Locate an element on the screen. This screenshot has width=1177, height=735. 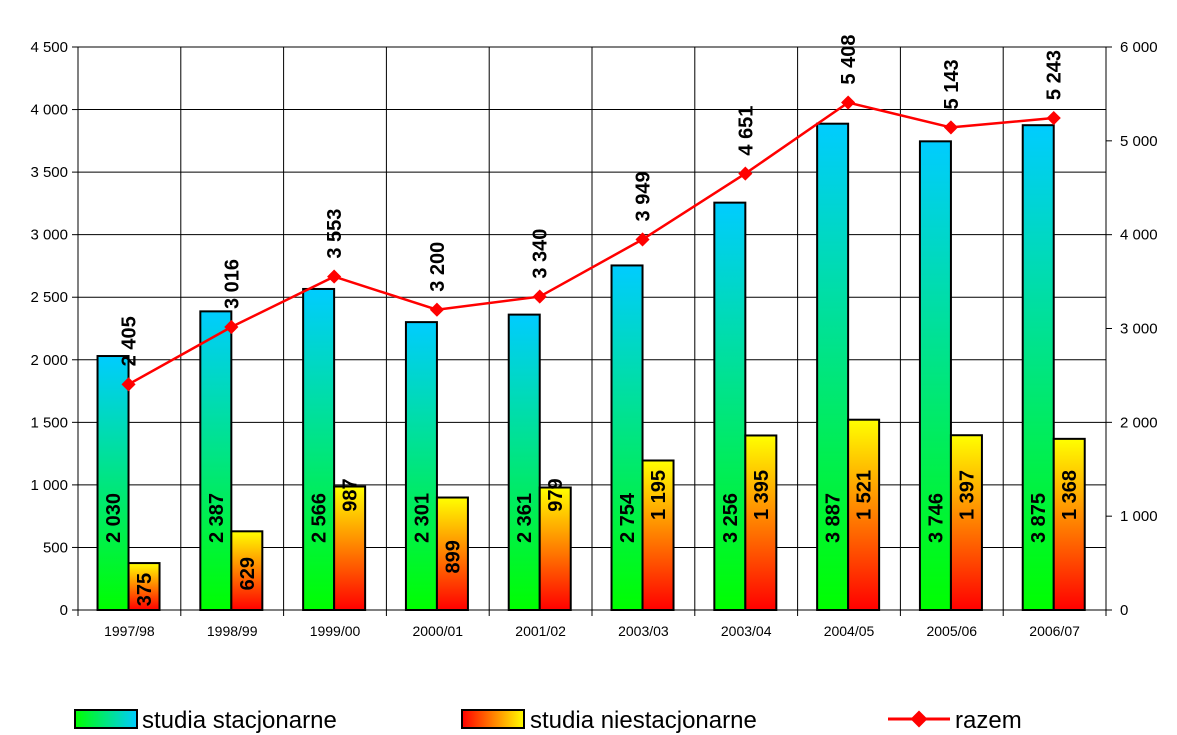
data-label-niestacjonarne: 979 is located at coordinates (556, 494).